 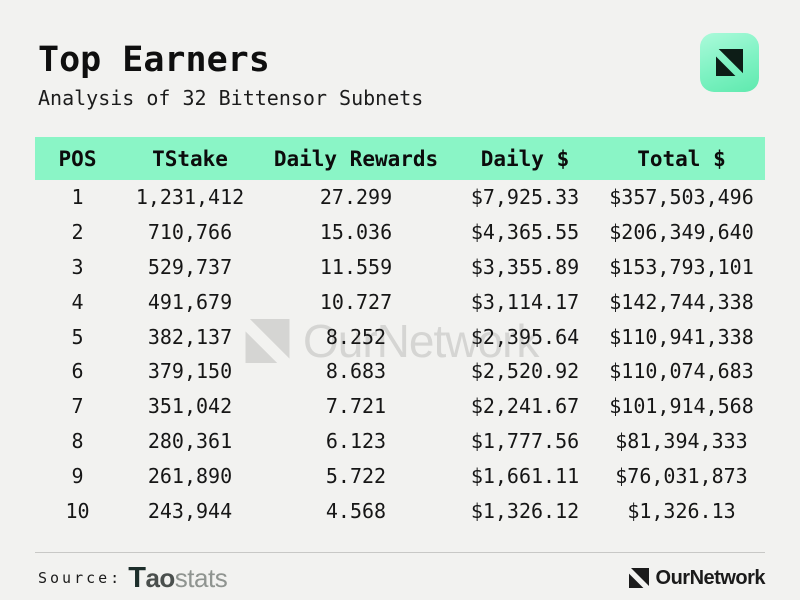 I want to click on table-cell: 1, so click(x=77, y=197).